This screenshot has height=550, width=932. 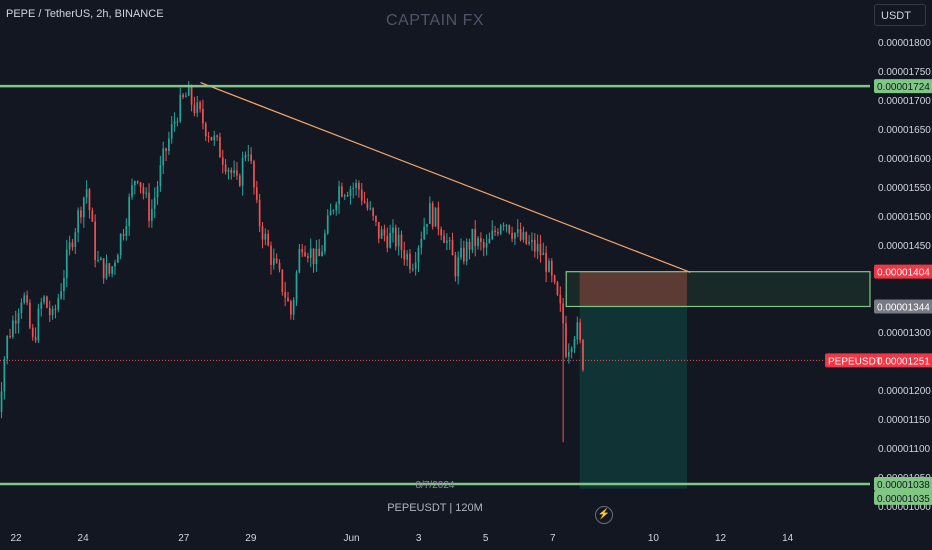 What do you see at coordinates (855, 361) in the screenshot?
I see `symbol-tag: PEPEUSDT` at bounding box center [855, 361].